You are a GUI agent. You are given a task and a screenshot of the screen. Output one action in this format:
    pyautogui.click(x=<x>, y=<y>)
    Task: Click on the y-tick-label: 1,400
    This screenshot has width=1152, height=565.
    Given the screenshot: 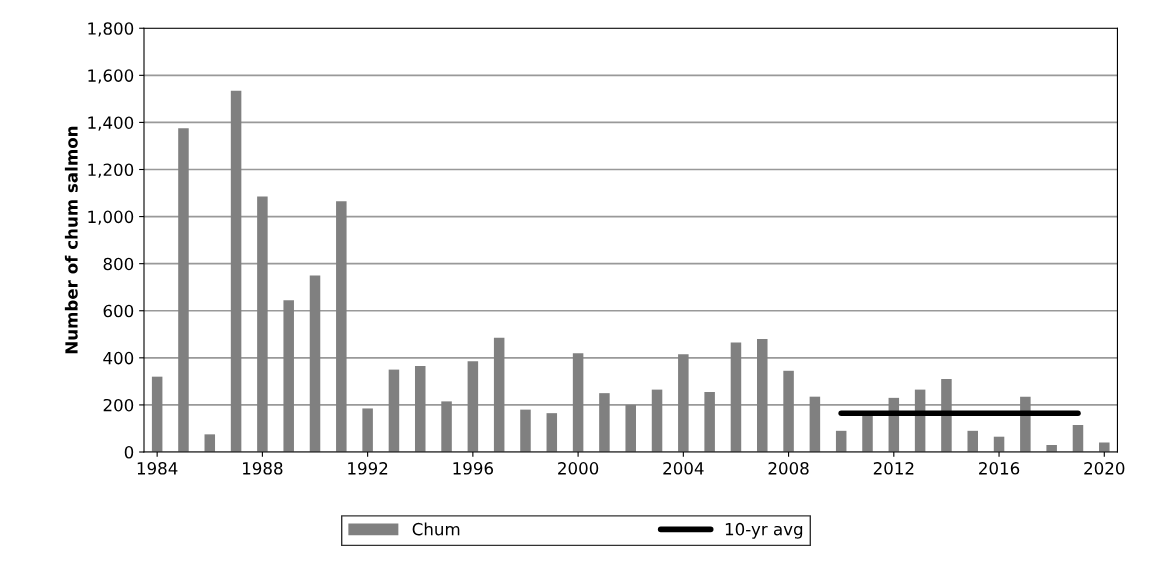 What is the action you would take?
    pyautogui.click(x=111, y=123)
    